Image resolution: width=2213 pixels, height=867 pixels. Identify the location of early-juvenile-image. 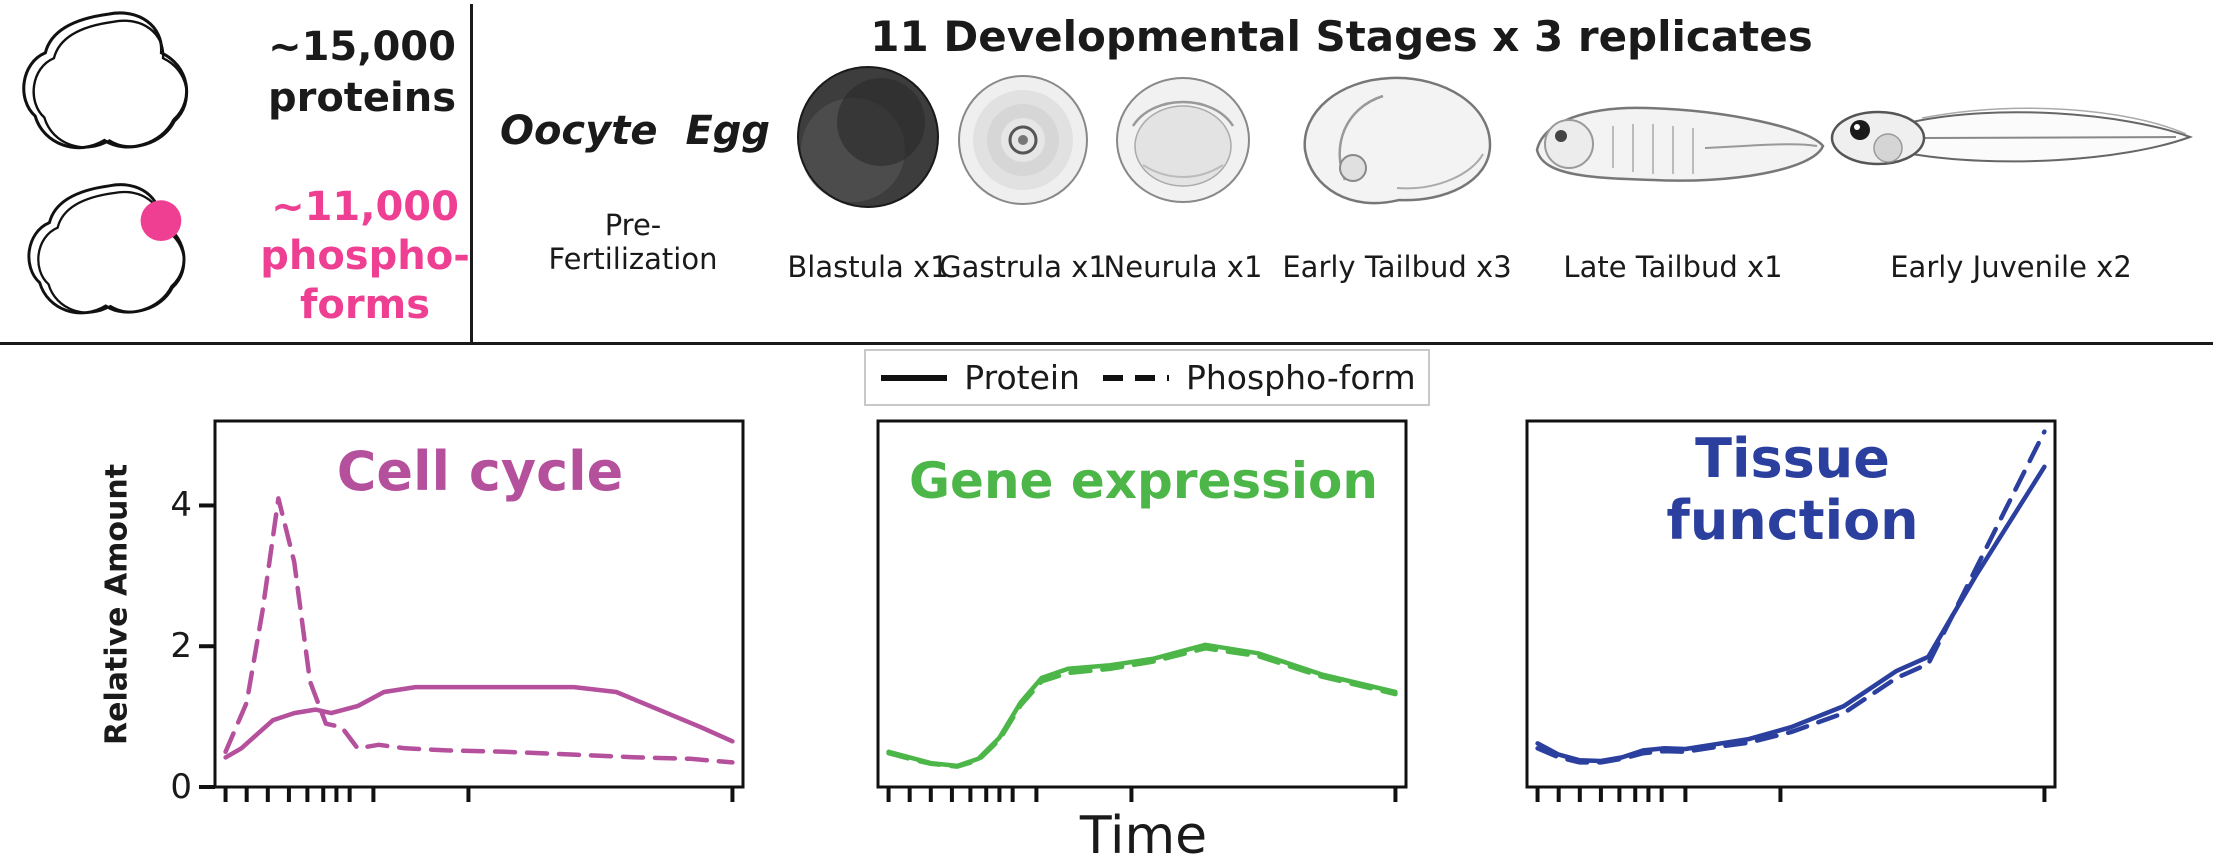
(2011, 136).